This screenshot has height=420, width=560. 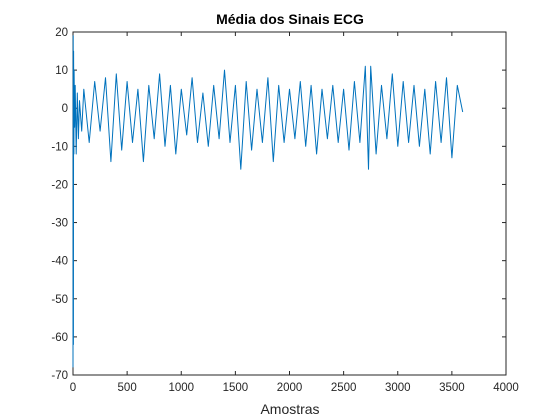 I want to click on y-tick-label: -50, so click(x=59, y=300).